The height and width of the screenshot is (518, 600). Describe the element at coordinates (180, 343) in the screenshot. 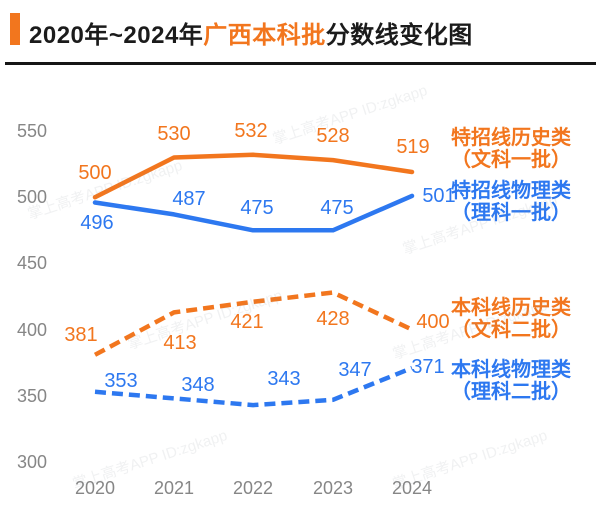

I see `data-label: 413` at that location.